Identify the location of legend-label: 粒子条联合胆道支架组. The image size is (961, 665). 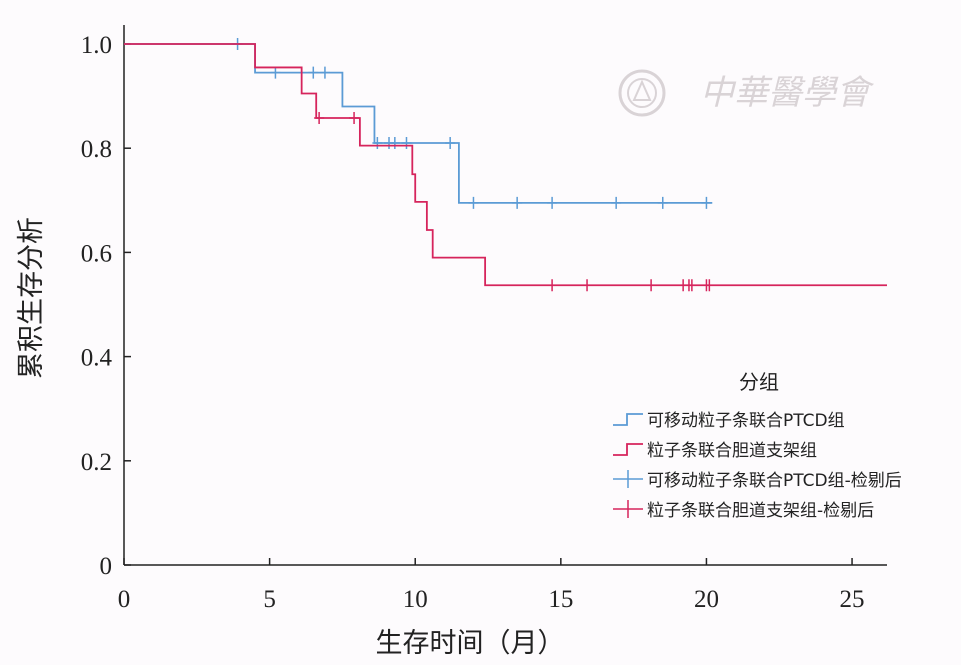
(732, 451).